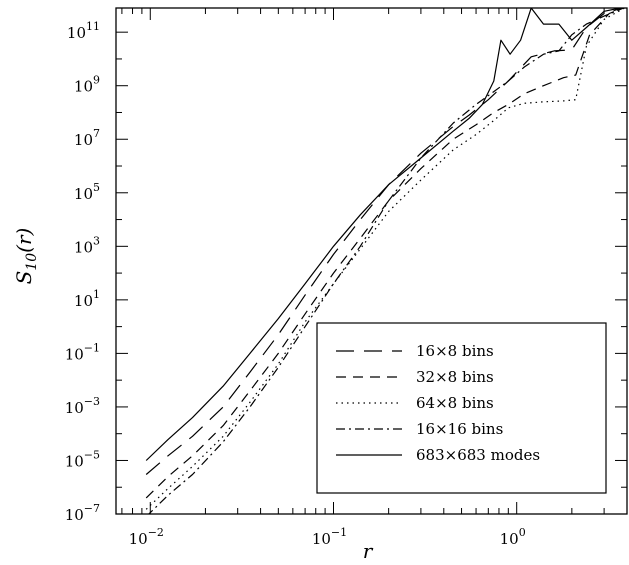 This screenshot has width=629, height=565. I want to click on y-axis-label-tail: (r), so click(24, 240).